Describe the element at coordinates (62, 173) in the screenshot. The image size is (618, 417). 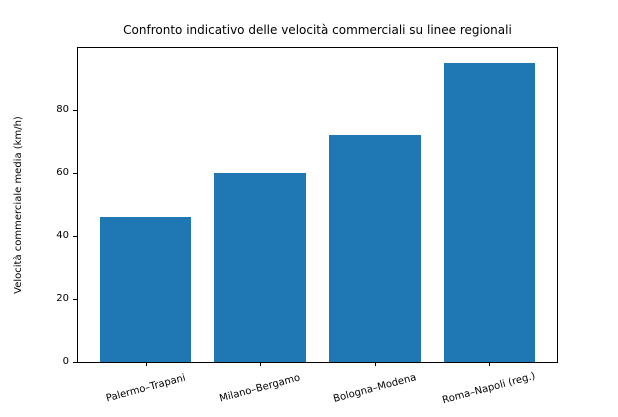
I see `y-tick-label: 60` at that location.